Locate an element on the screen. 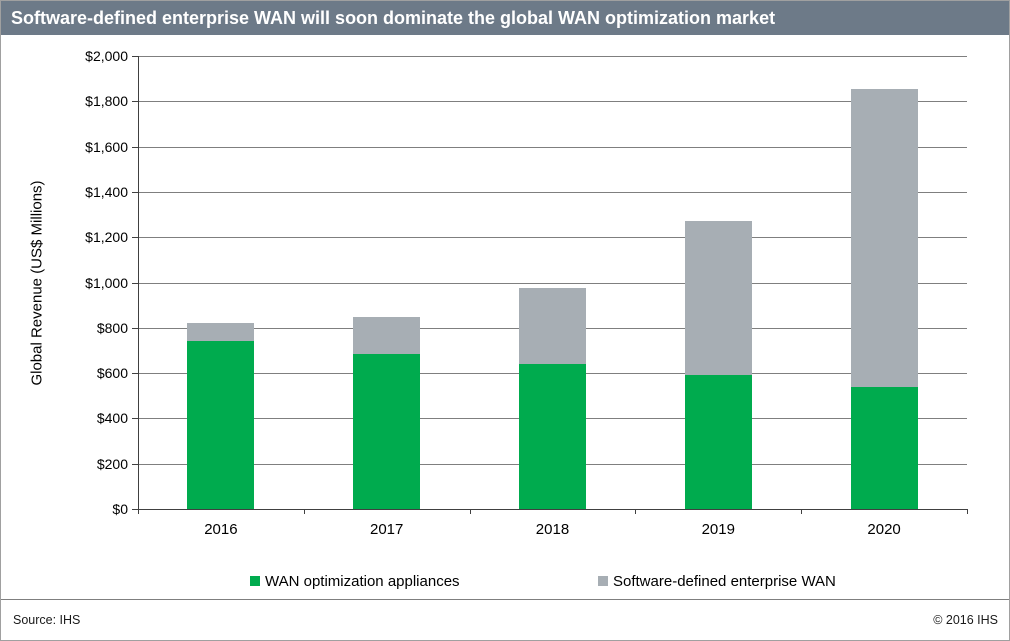 This screenshot has height=641, width=1010. y-axis-tick-label: $200 is located at coordinates (112, 463).